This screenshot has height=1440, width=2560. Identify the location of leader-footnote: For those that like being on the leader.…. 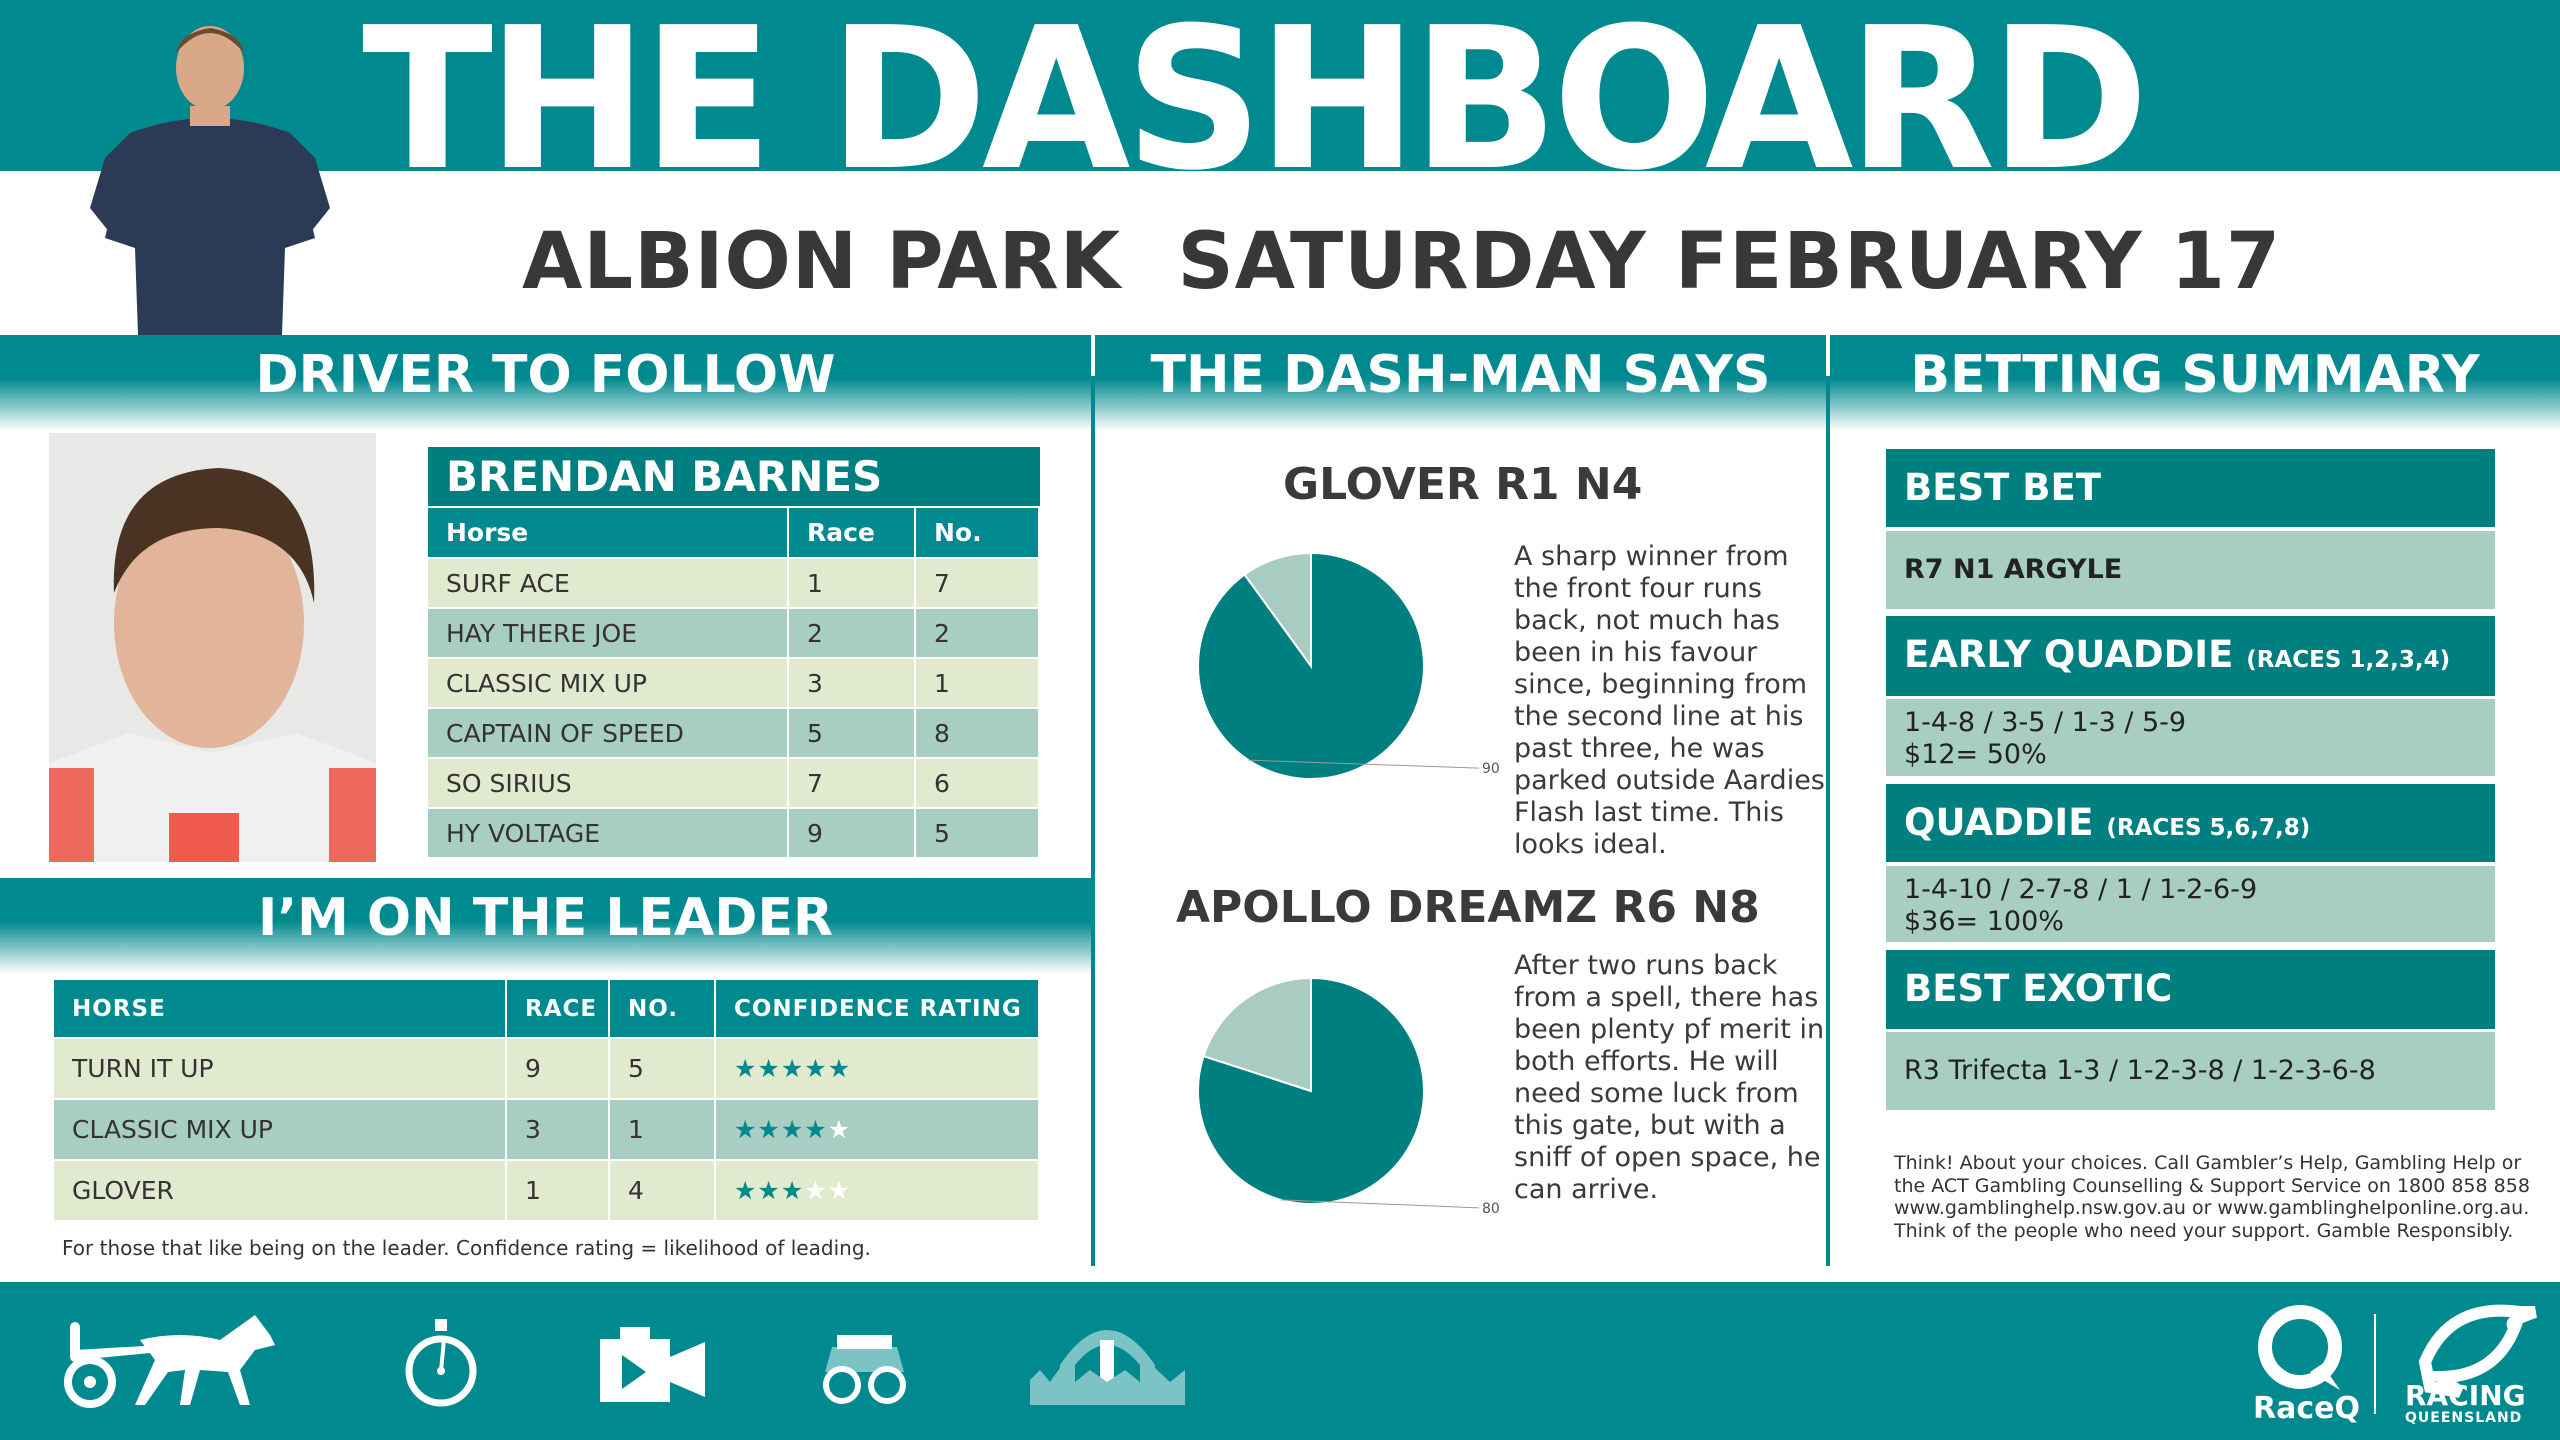
(466, 1248).